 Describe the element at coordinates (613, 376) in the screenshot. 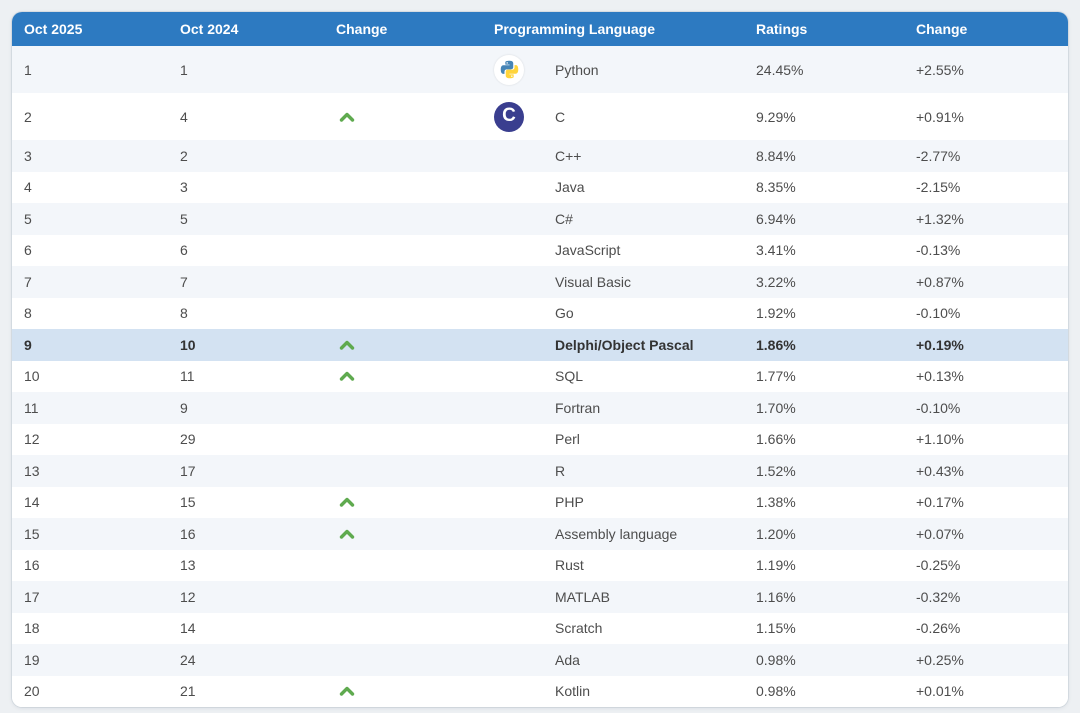

I see `language-cell: SQL` at that location.